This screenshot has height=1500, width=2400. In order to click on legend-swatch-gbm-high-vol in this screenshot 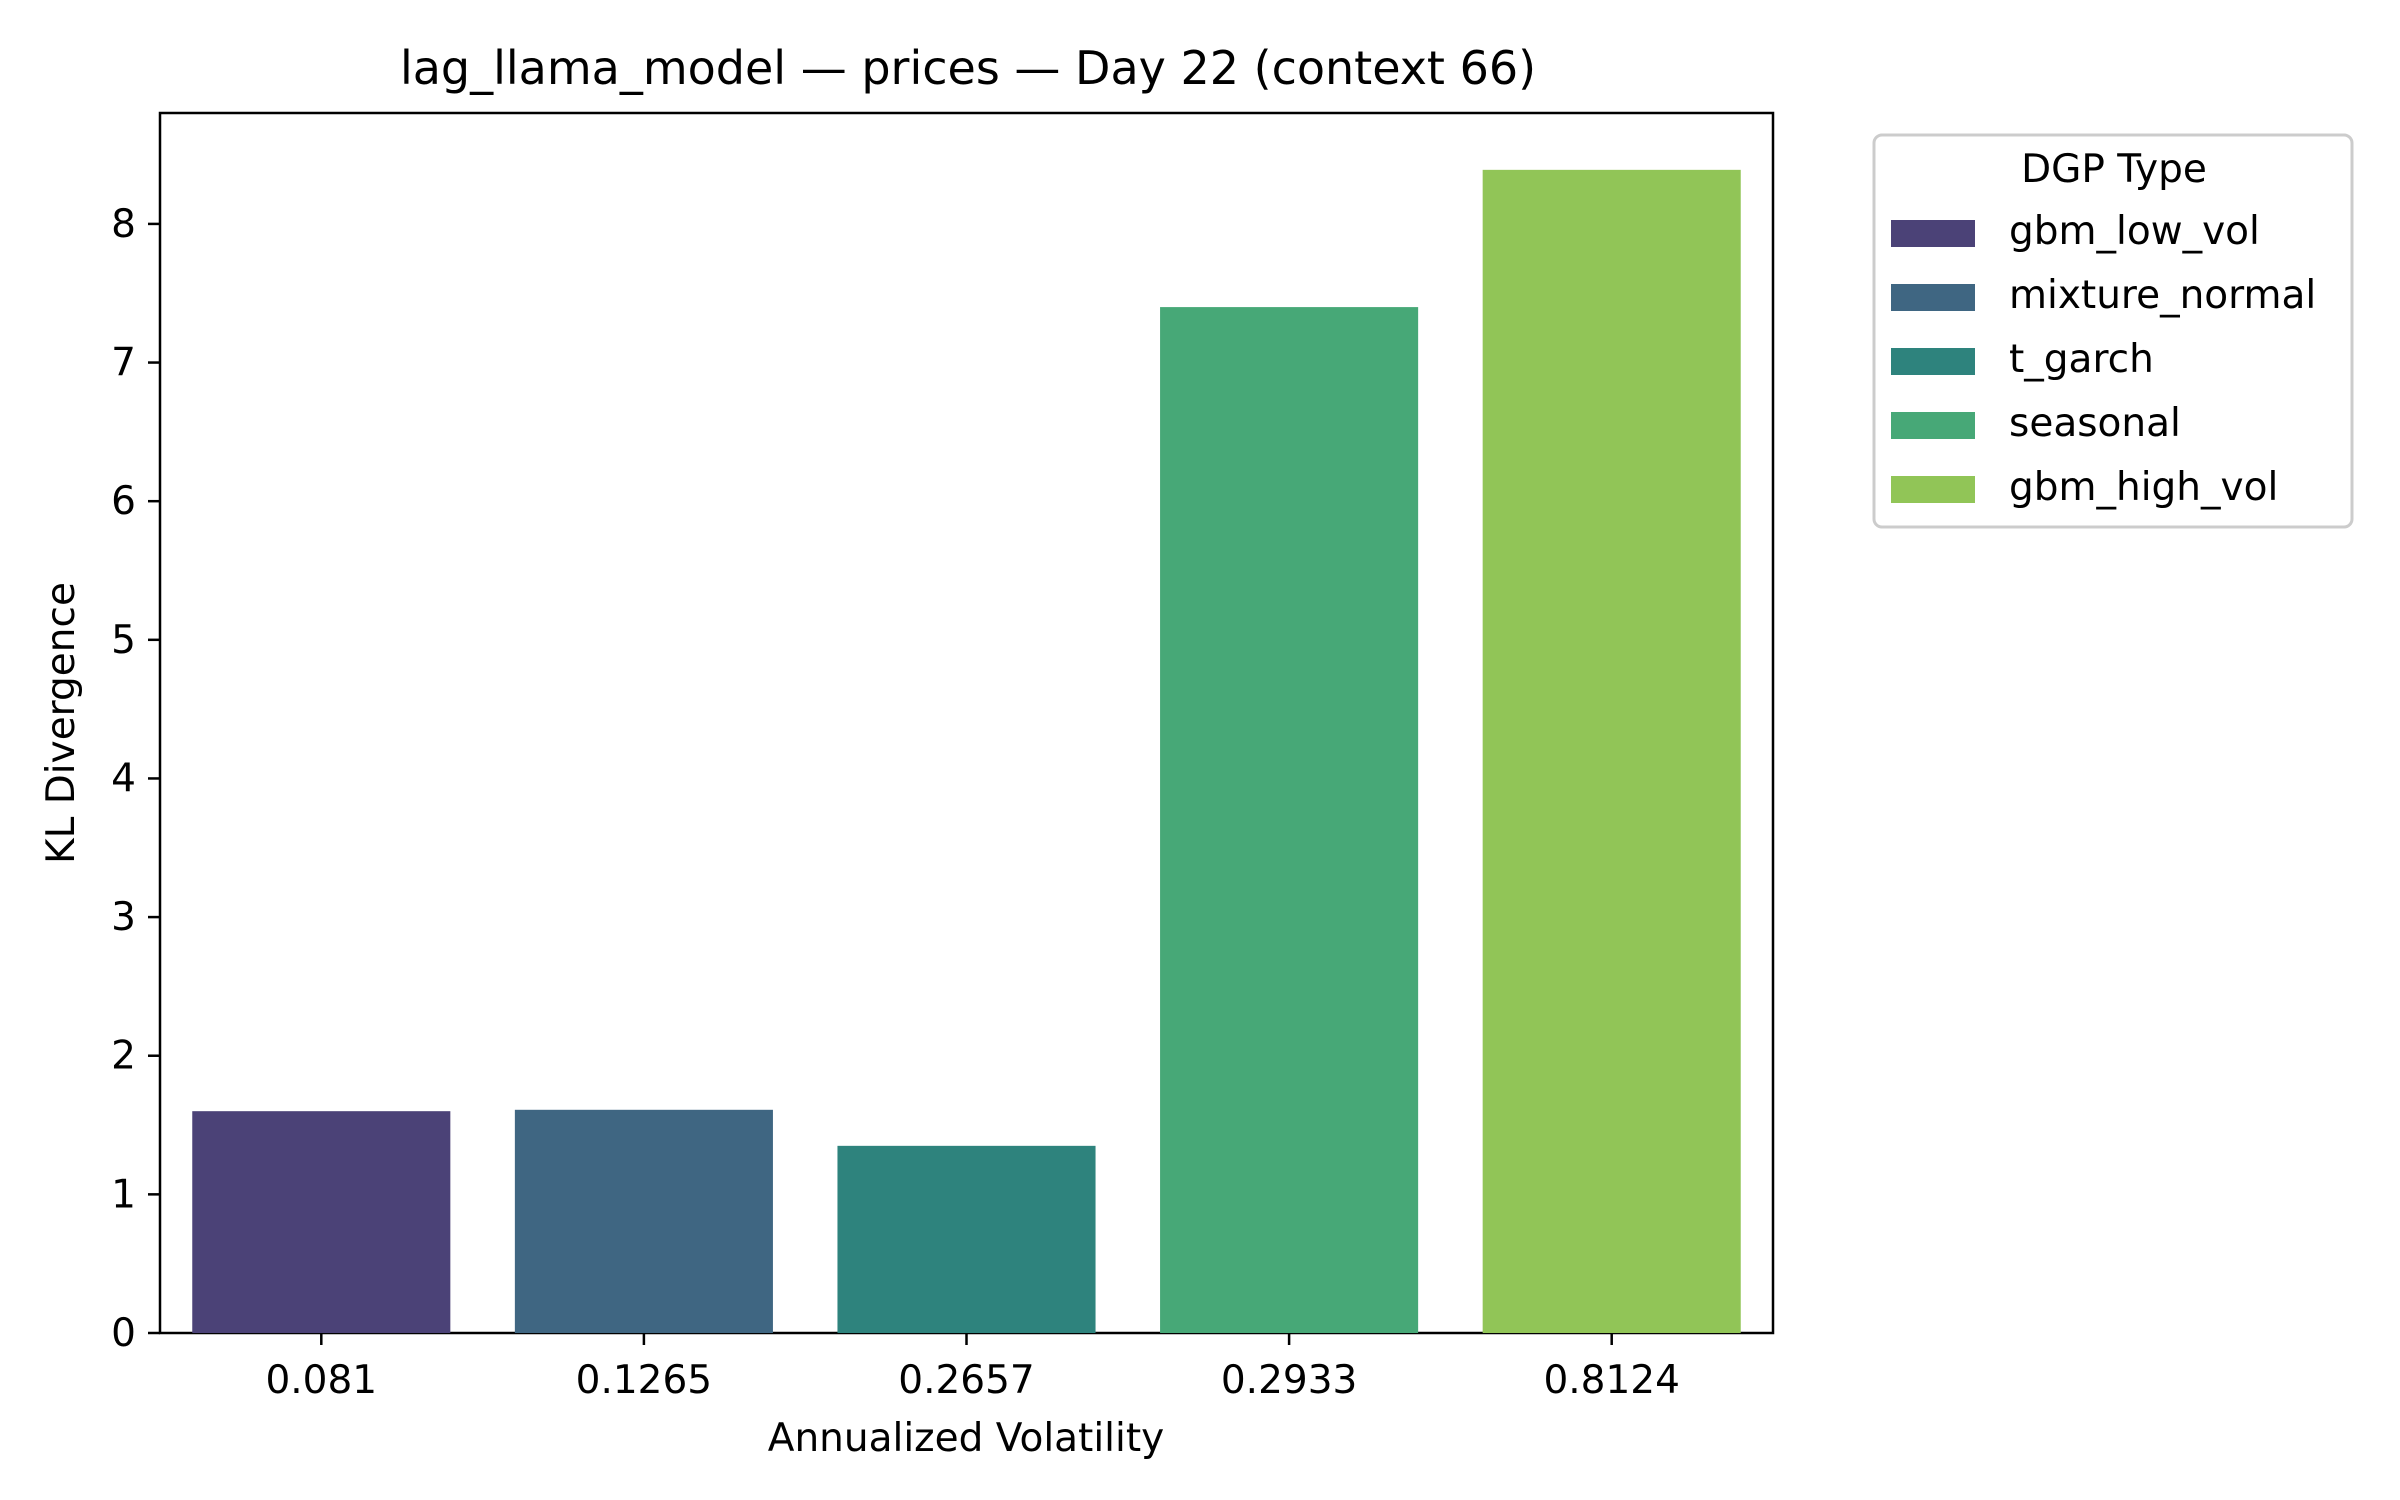, I will do `click(1933, 489)`.